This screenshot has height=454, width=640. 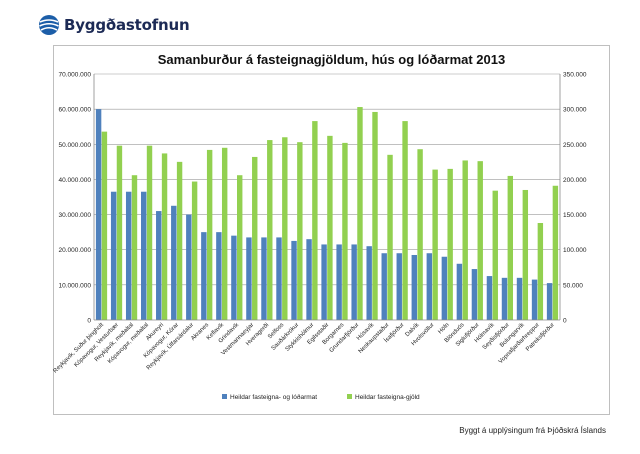 I want to click on y-right-tick-label: 50.000, so click(x=573, y=285).